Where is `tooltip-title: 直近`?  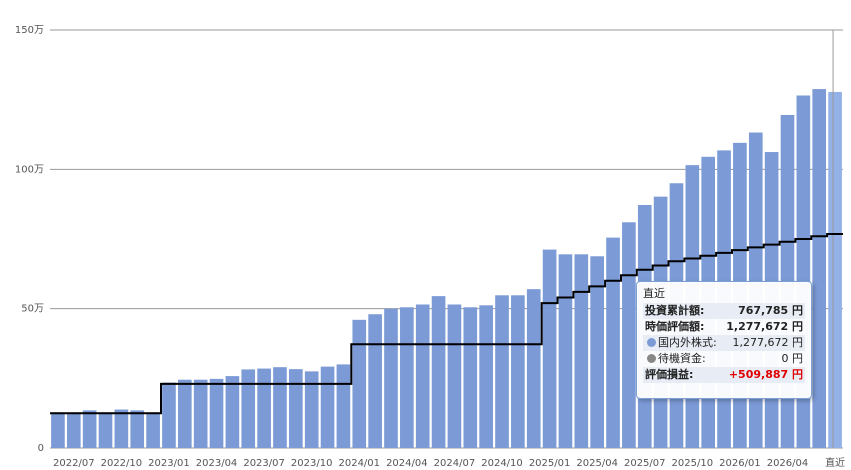 tooltip-title: 直近 is located at coordinates (654, 293).